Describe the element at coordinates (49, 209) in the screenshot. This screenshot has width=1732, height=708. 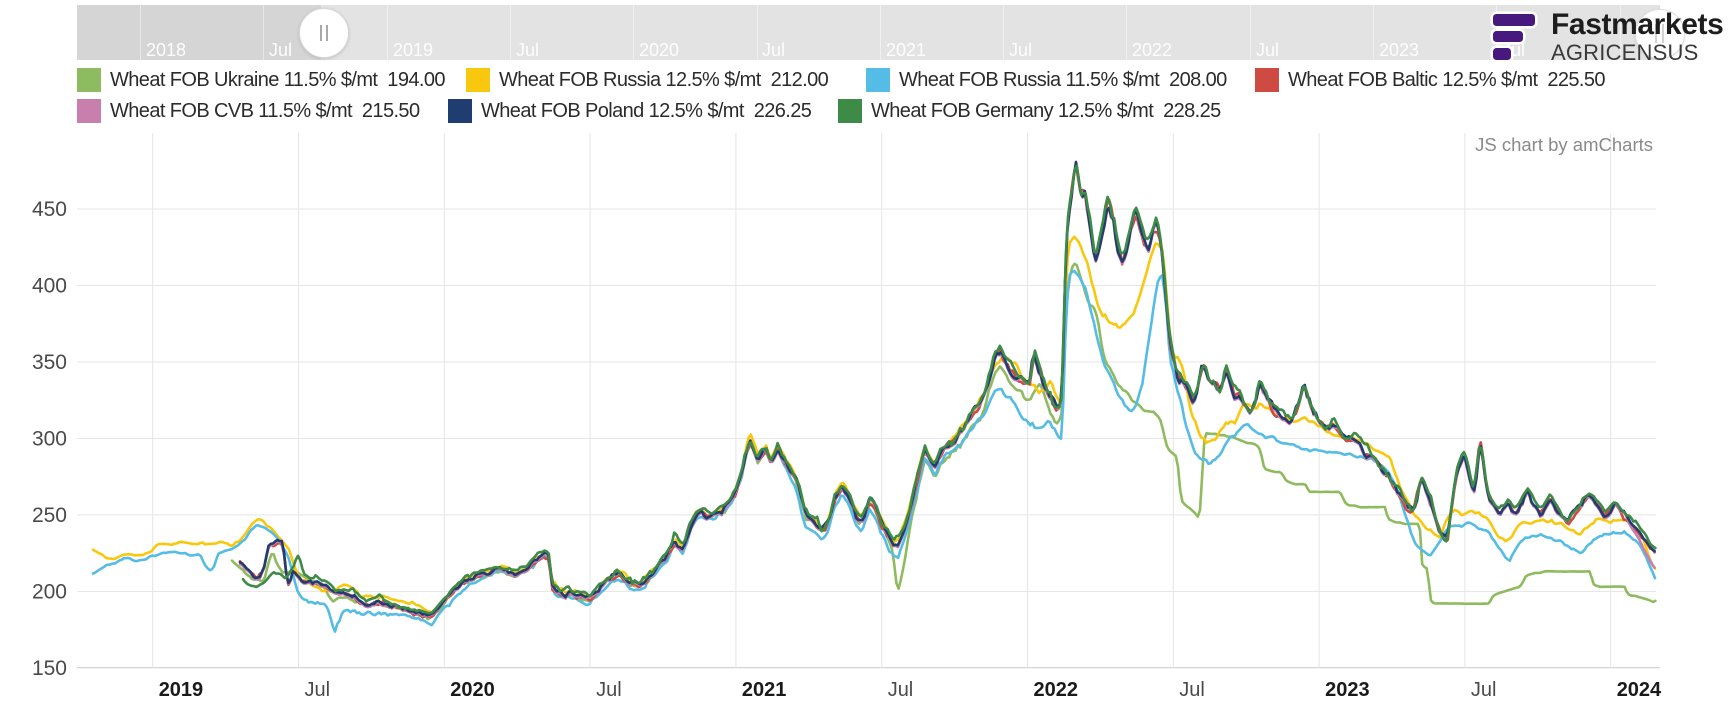
I see `svg-text: 450` at that location.